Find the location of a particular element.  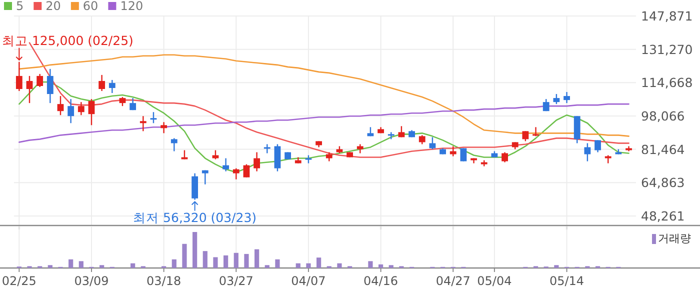

y-tick-label: 147,871 is located at coordinates (667, 16).